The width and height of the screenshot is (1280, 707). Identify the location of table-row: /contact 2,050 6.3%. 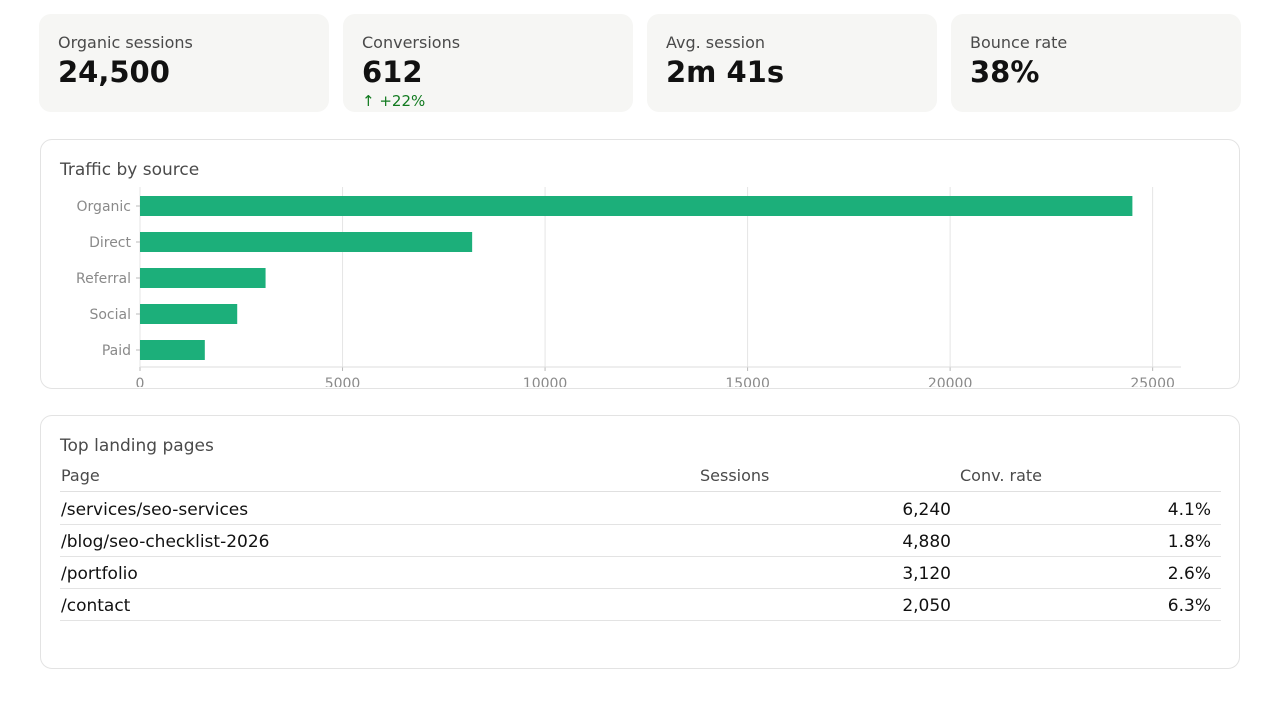
(640, 604).